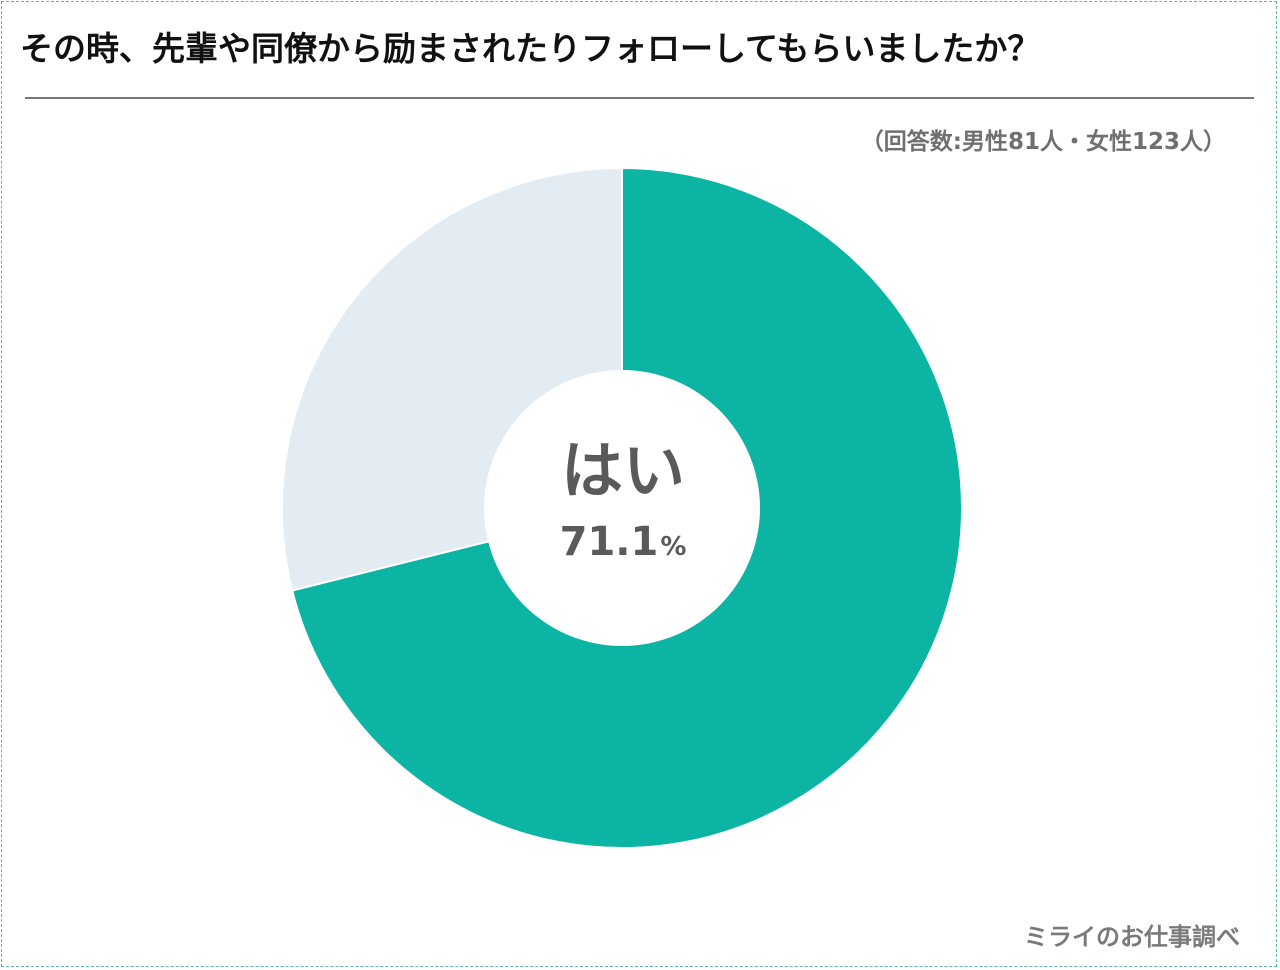 The width and height of the screenshot is (1280, 970). I want to click on chart-title: その時、先輩や同僚から励まされたりフォローしてもらいましたか？, so click(530, 48).